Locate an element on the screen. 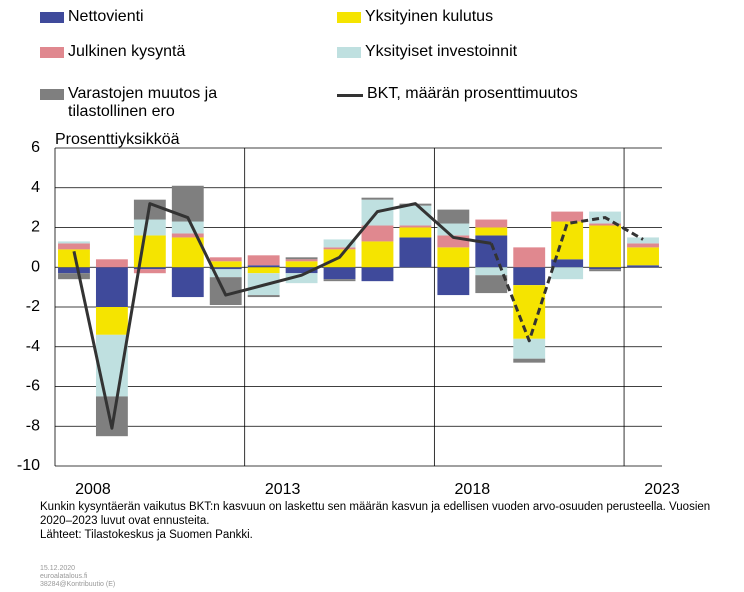 The image size is (744, 592). legend-label: Varastojen muutos ja tilastollinen ero is located at coordinates (143, 102).